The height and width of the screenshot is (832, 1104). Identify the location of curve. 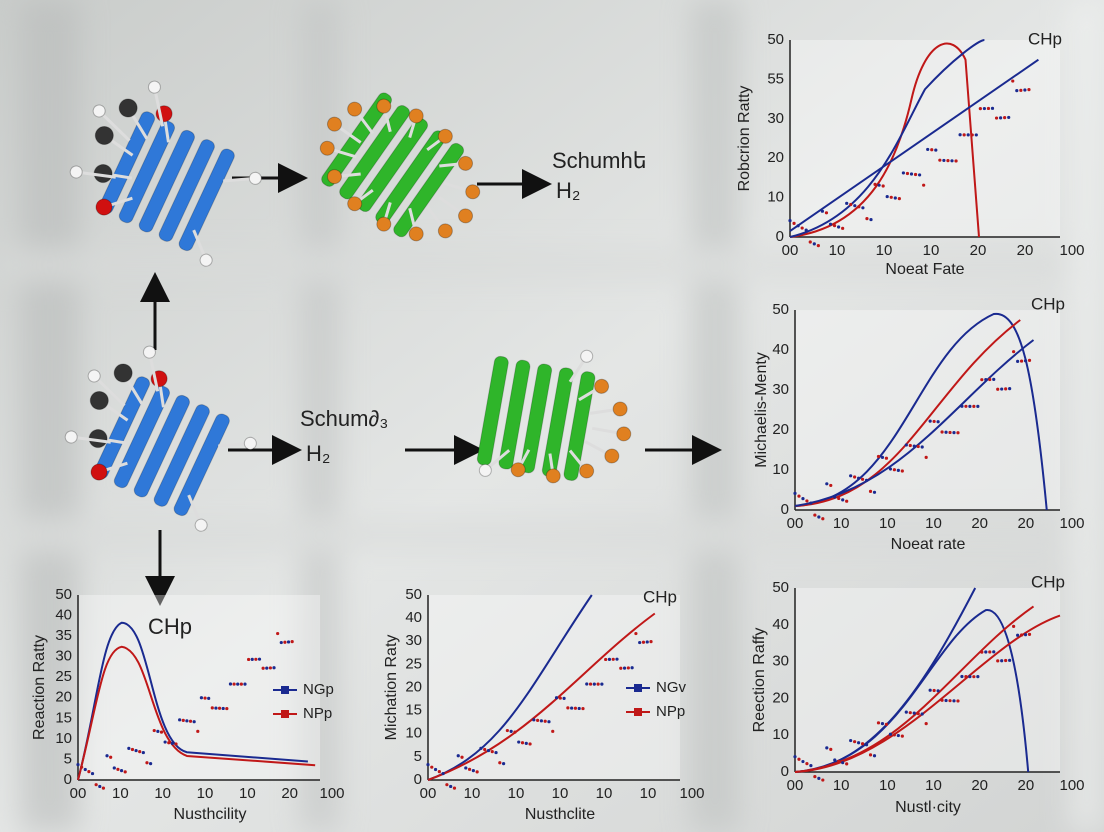
(196, 713).